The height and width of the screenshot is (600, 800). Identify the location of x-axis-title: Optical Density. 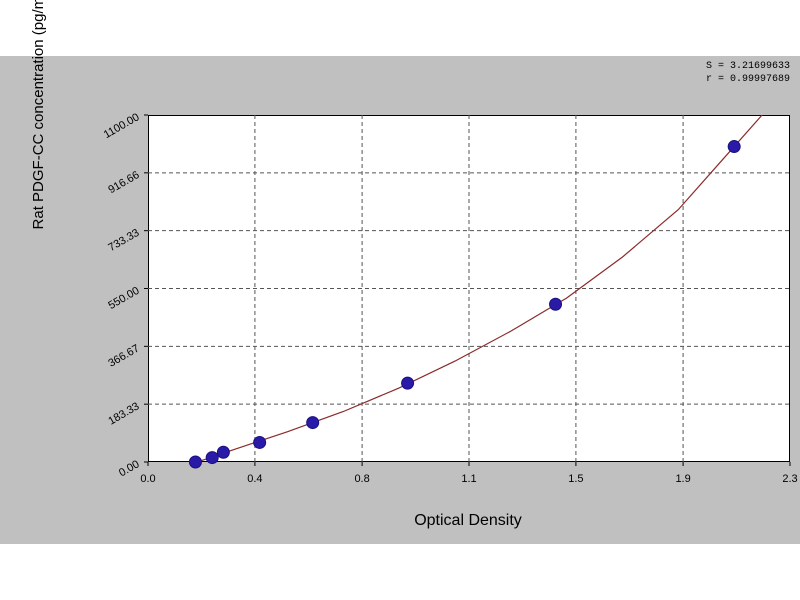
(468, 520).